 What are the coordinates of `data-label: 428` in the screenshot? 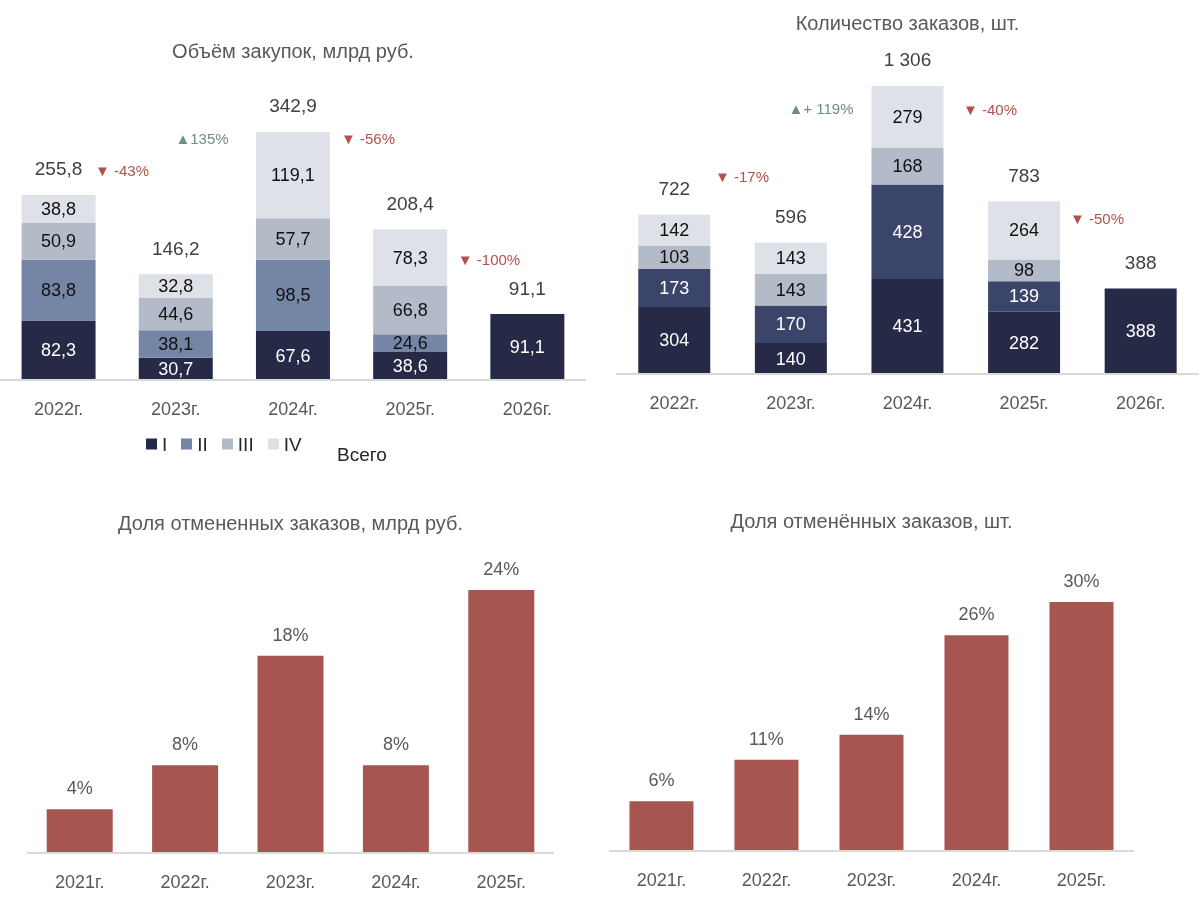 It's located at (907, 231).